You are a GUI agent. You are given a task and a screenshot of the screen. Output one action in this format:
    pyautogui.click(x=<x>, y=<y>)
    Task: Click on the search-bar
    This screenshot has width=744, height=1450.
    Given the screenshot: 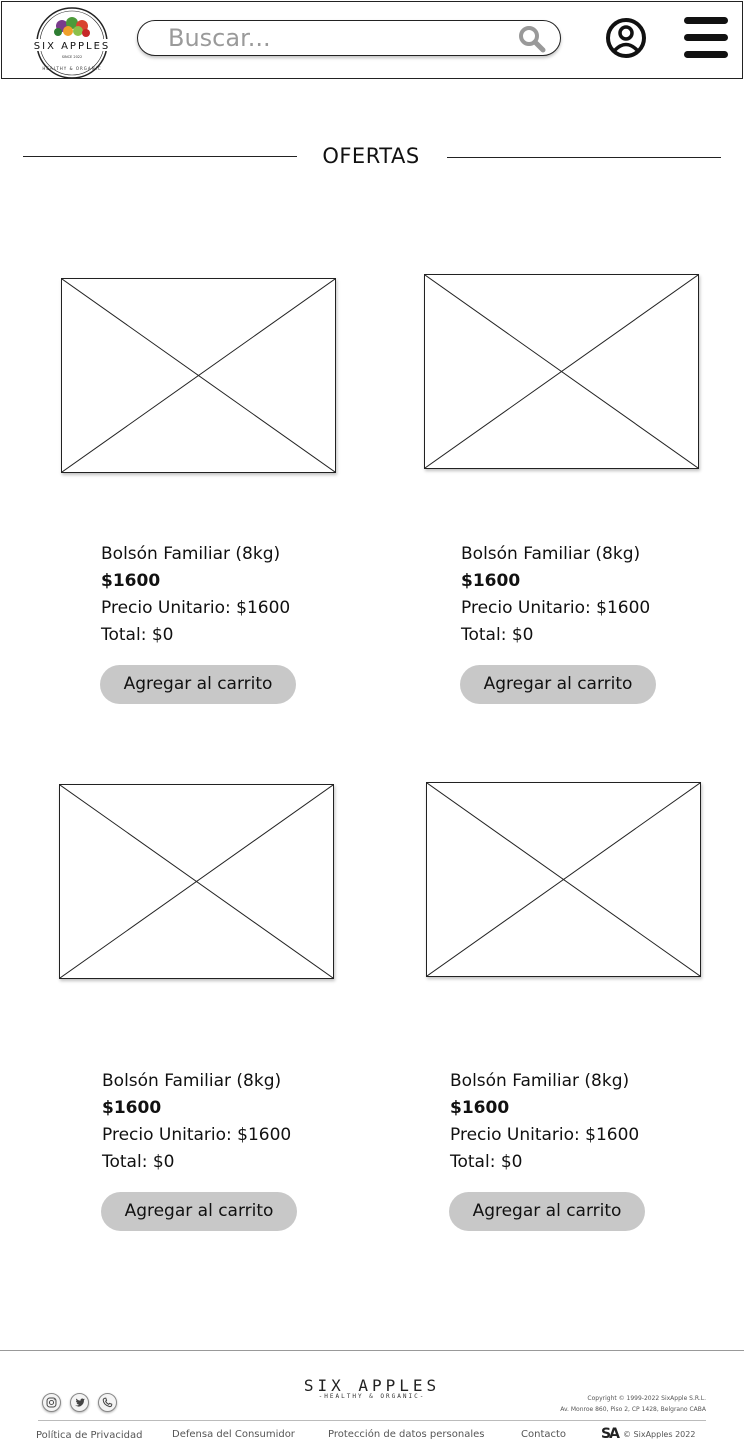 What is the action you would take?
    pyautogui.click(x=349, y=38)
    